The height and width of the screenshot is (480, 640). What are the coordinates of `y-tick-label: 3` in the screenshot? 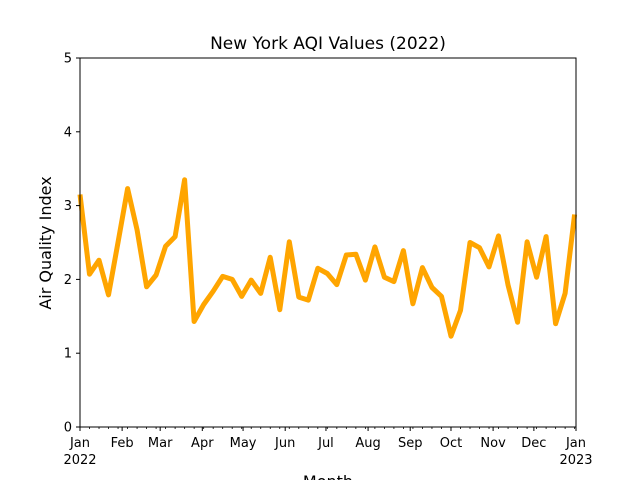 It's located at (68, 206).